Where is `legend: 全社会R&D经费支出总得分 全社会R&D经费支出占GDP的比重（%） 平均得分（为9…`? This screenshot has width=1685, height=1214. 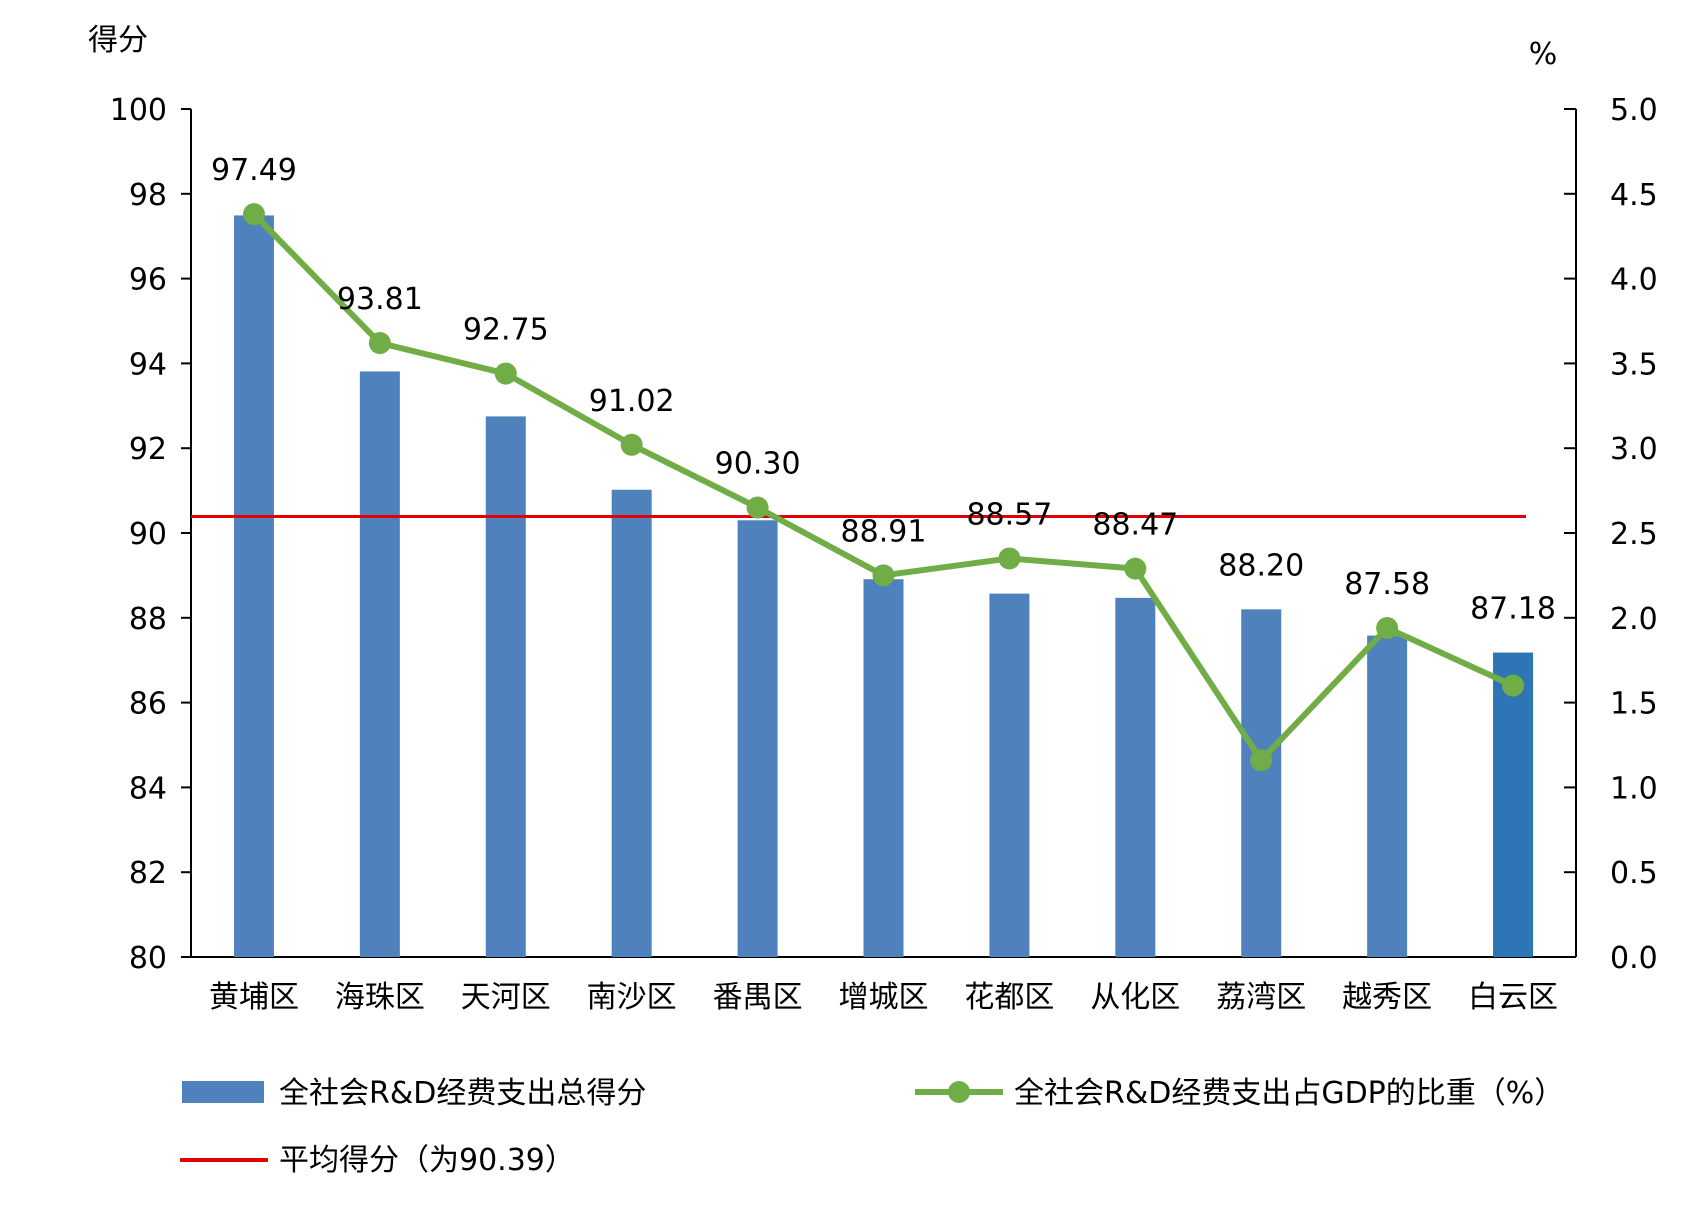
legend: 全社会R&D经费支出总得分 全社会R&D经费支出占GDP的比重（%） 平均得分（为9… is located at coordinates (872, 1127).